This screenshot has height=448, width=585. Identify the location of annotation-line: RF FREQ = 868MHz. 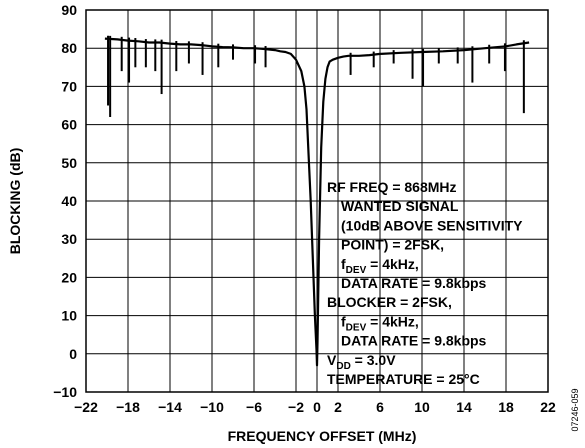
(392, 187).